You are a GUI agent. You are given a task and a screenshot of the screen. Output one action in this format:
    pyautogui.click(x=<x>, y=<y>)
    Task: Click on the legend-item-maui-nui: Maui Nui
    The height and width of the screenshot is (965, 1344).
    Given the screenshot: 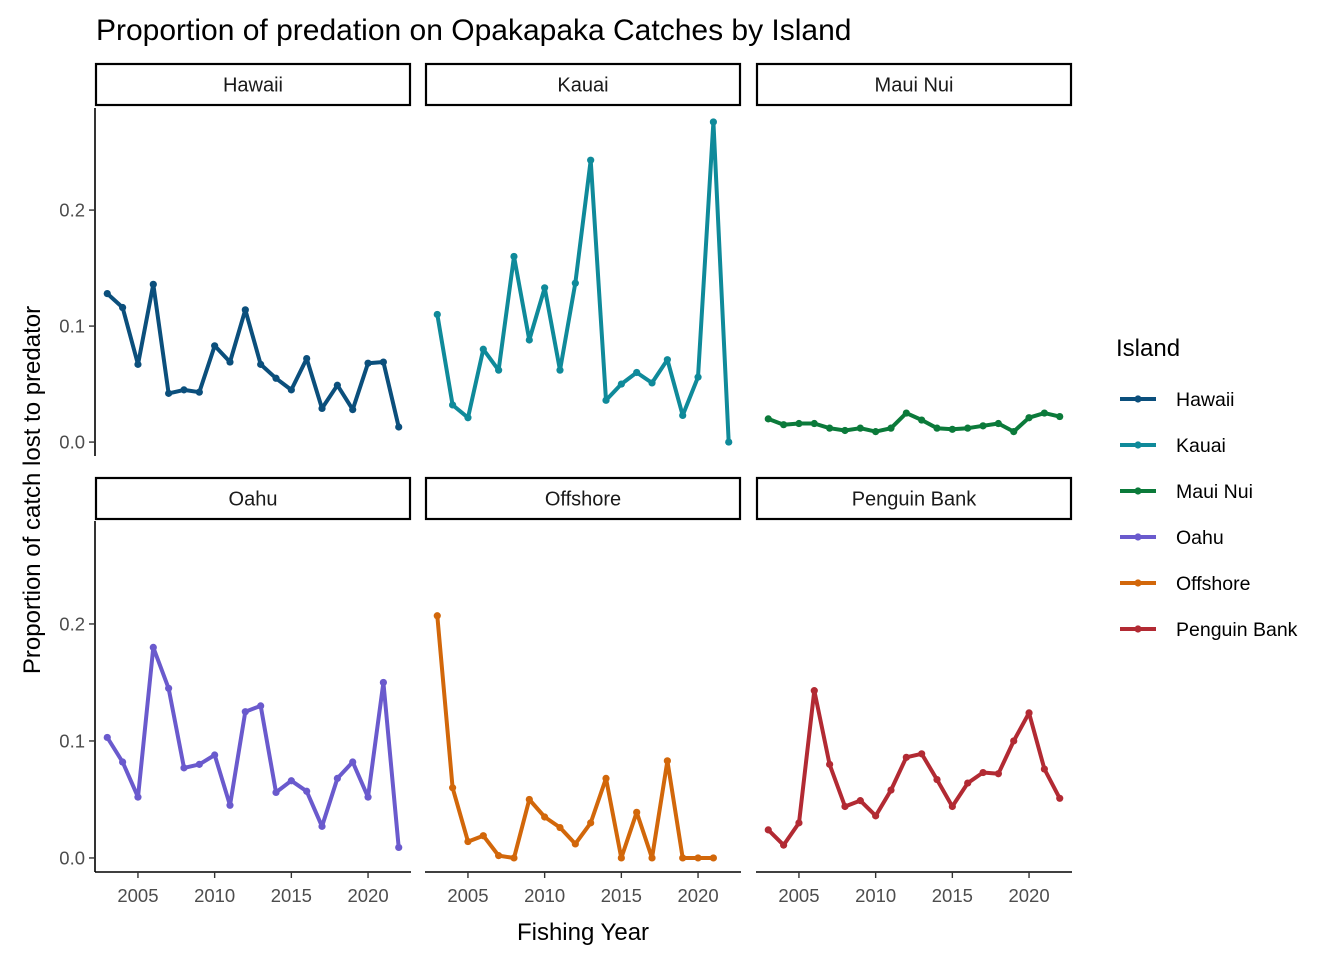 What is the action you would take?
    pyautogui.click(x=1186, y=492)
    